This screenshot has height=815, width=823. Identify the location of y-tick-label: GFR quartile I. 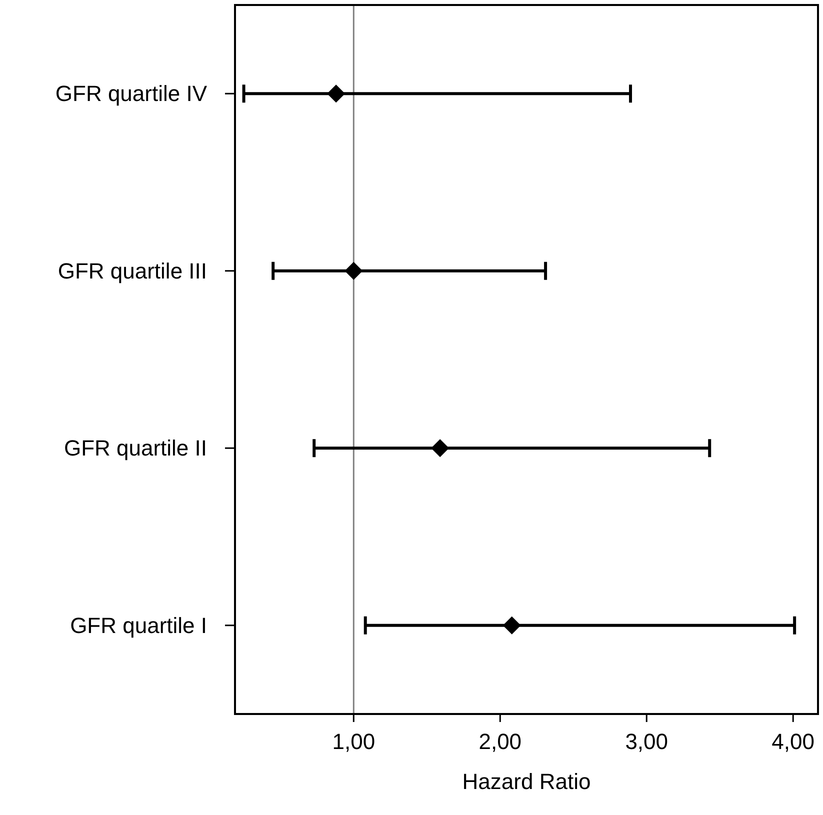
(138, 625).